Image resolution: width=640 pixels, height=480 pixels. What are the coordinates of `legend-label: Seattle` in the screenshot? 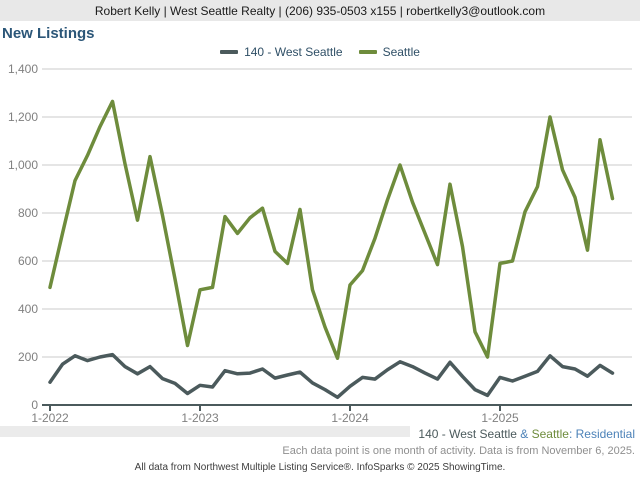 It's located at (401, 52).